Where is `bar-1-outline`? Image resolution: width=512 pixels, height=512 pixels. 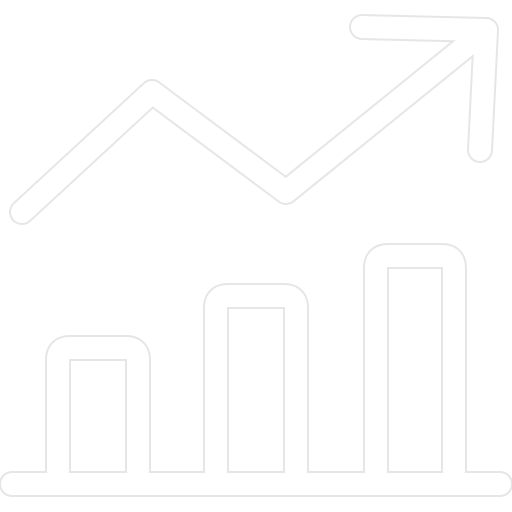 bar-1-outline is located at coordinates (98, 409).